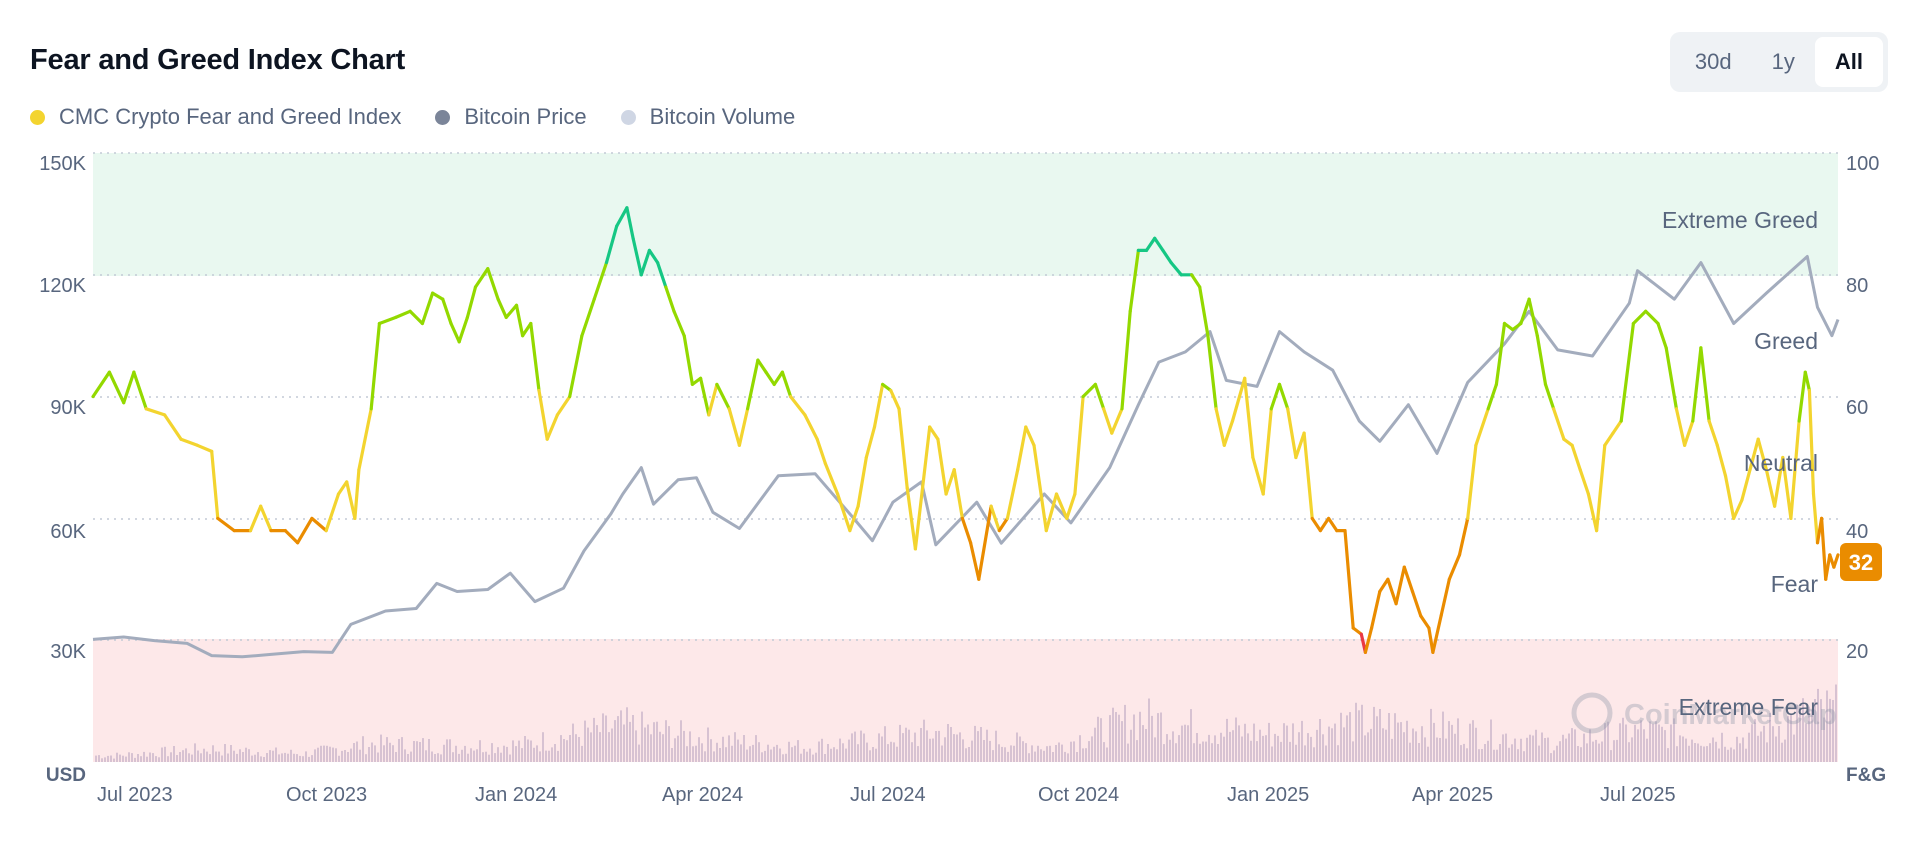 The width and height of the screenshot is (1920, 857). Describe the element at coordinates (707, 117) in the screenshot. I see `legend-item-bitcoin-volume: Bitcoin Volume` at that location.